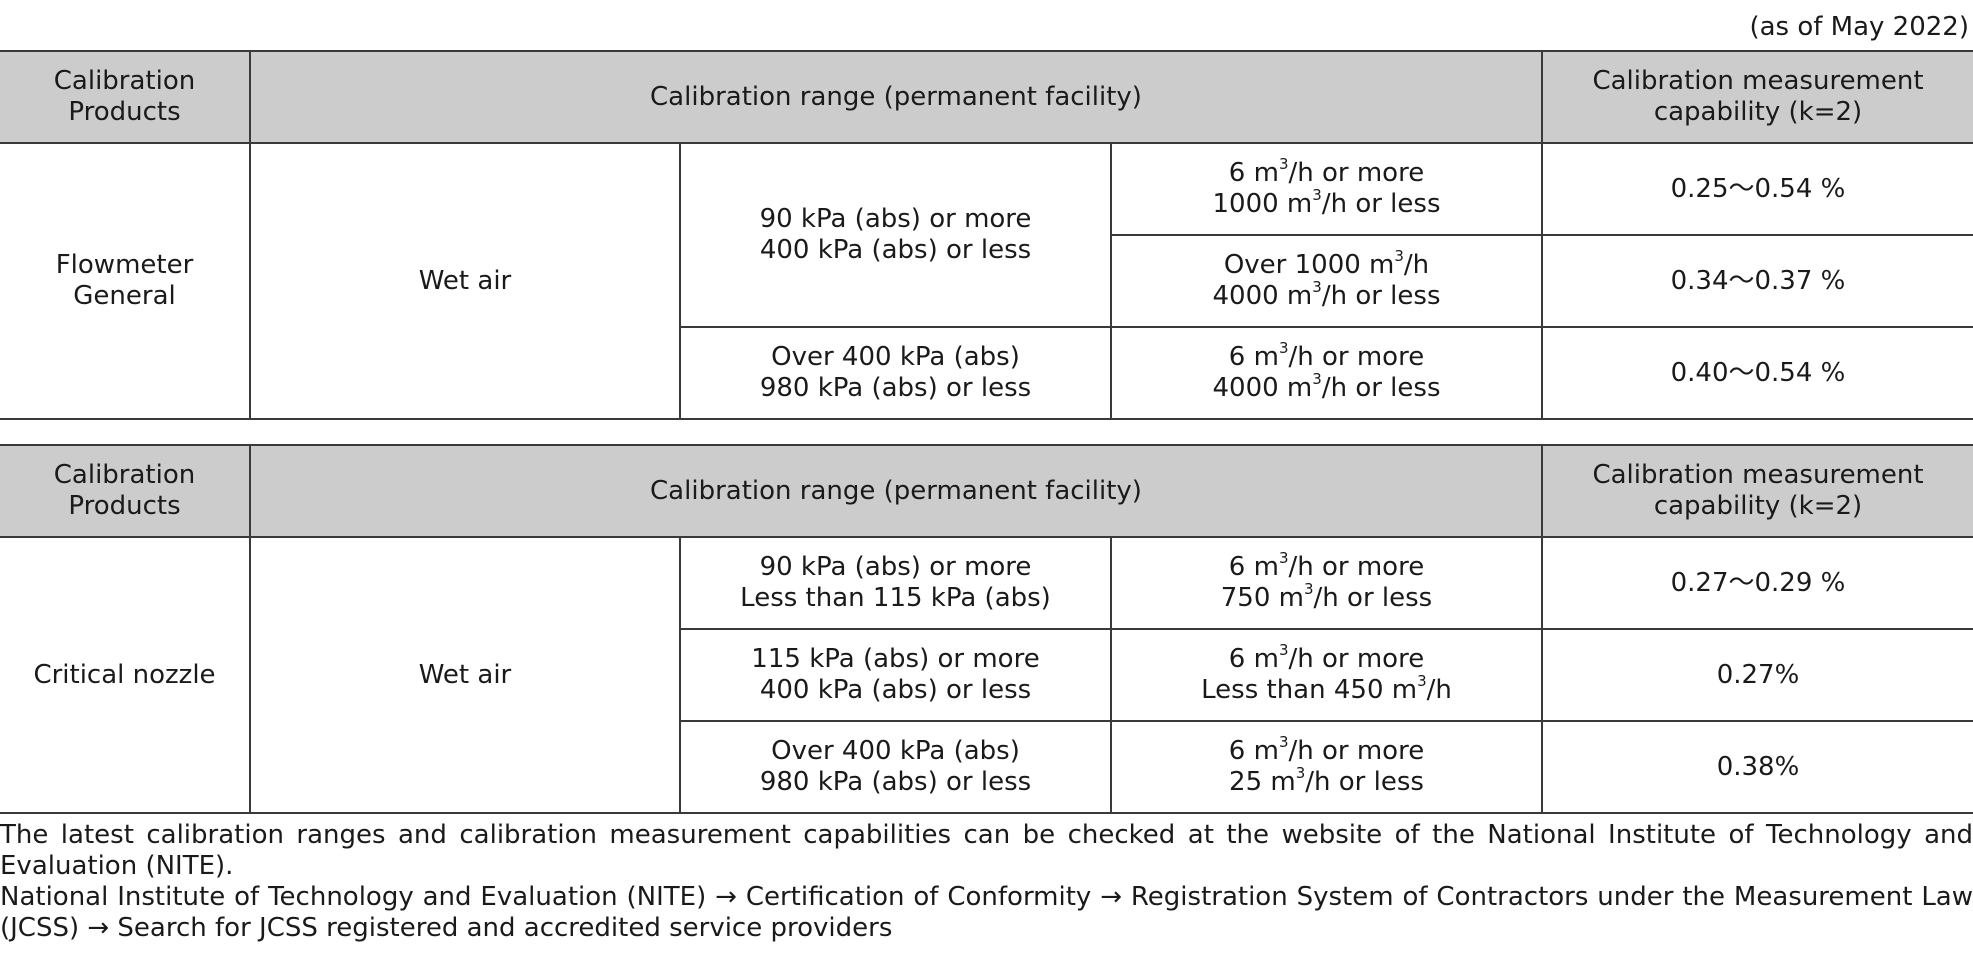  What do you see at coordinates (1326, 675) in the screenshot?
I see `flow-range-cell: 6 m3/h or more Less than 450 m3/h` at bounding box center [1326, 675].